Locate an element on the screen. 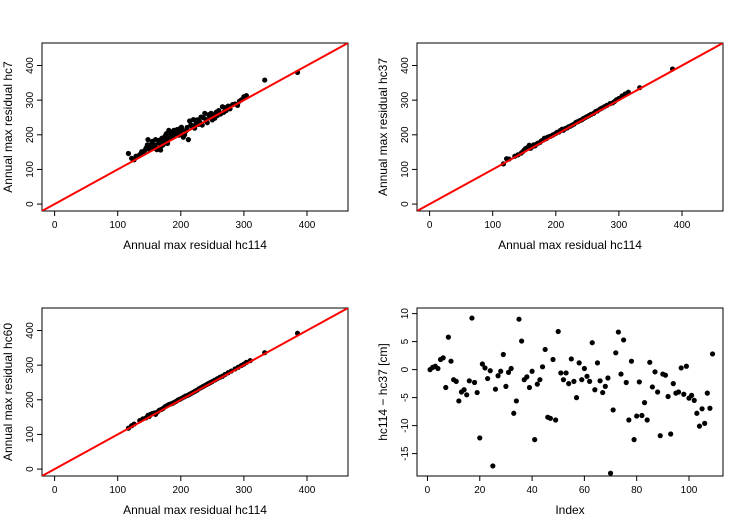 This screenshot has width=747, height=529. y-tick-label: 10 is located at coordinates (405, 314).